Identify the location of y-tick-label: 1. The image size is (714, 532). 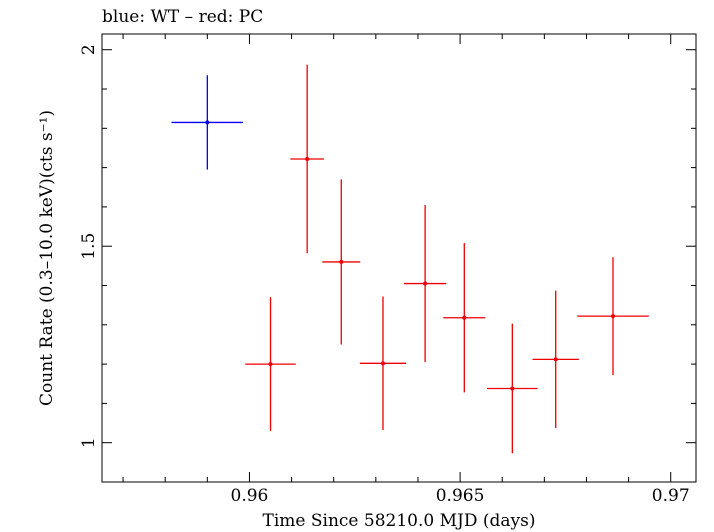
(89, 442).